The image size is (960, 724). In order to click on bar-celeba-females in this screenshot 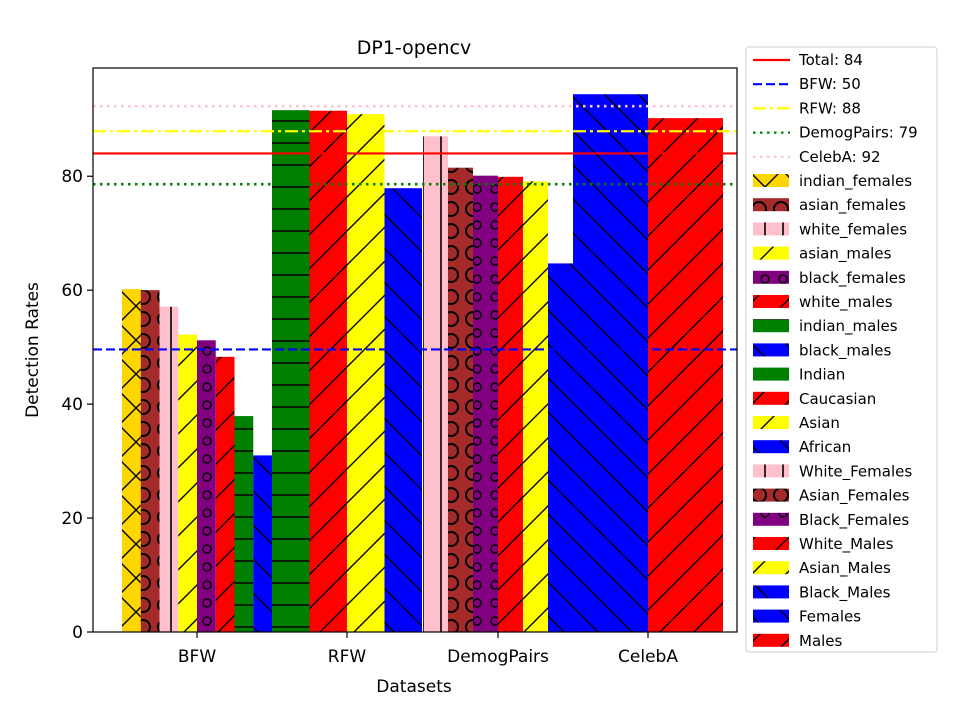, I will do `click(610, 363)`.